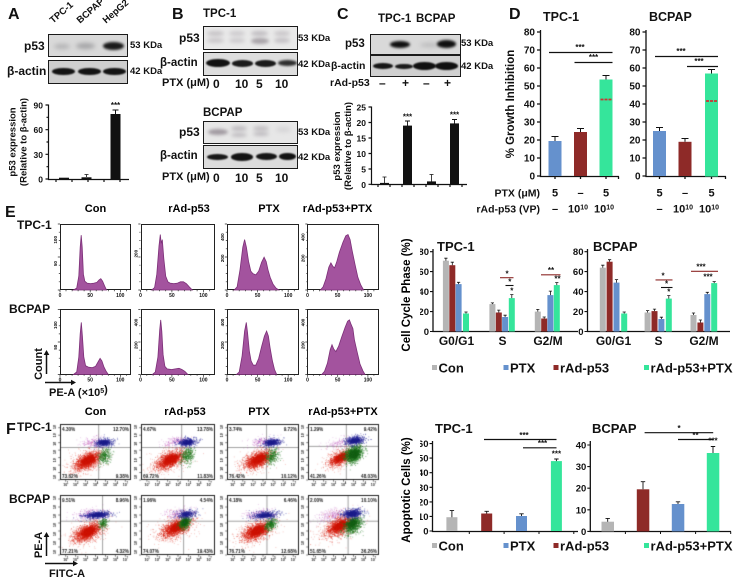 The height and width of the screenshot is (582, 734). I want to click on svg-text: % Growth Inhibition, so click(511, 104).